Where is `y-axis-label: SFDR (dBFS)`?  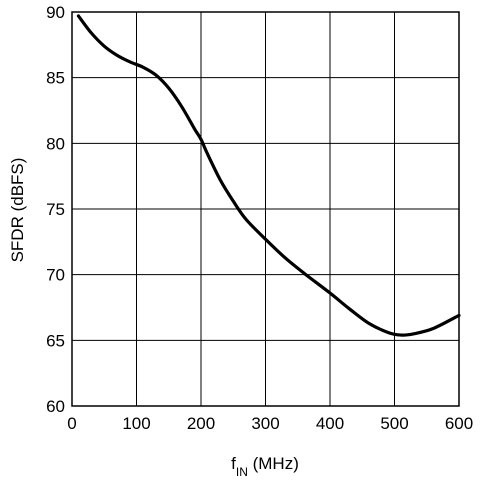 y-axis-label: SFDR (dBFS) is located at coordinates (17, 210).